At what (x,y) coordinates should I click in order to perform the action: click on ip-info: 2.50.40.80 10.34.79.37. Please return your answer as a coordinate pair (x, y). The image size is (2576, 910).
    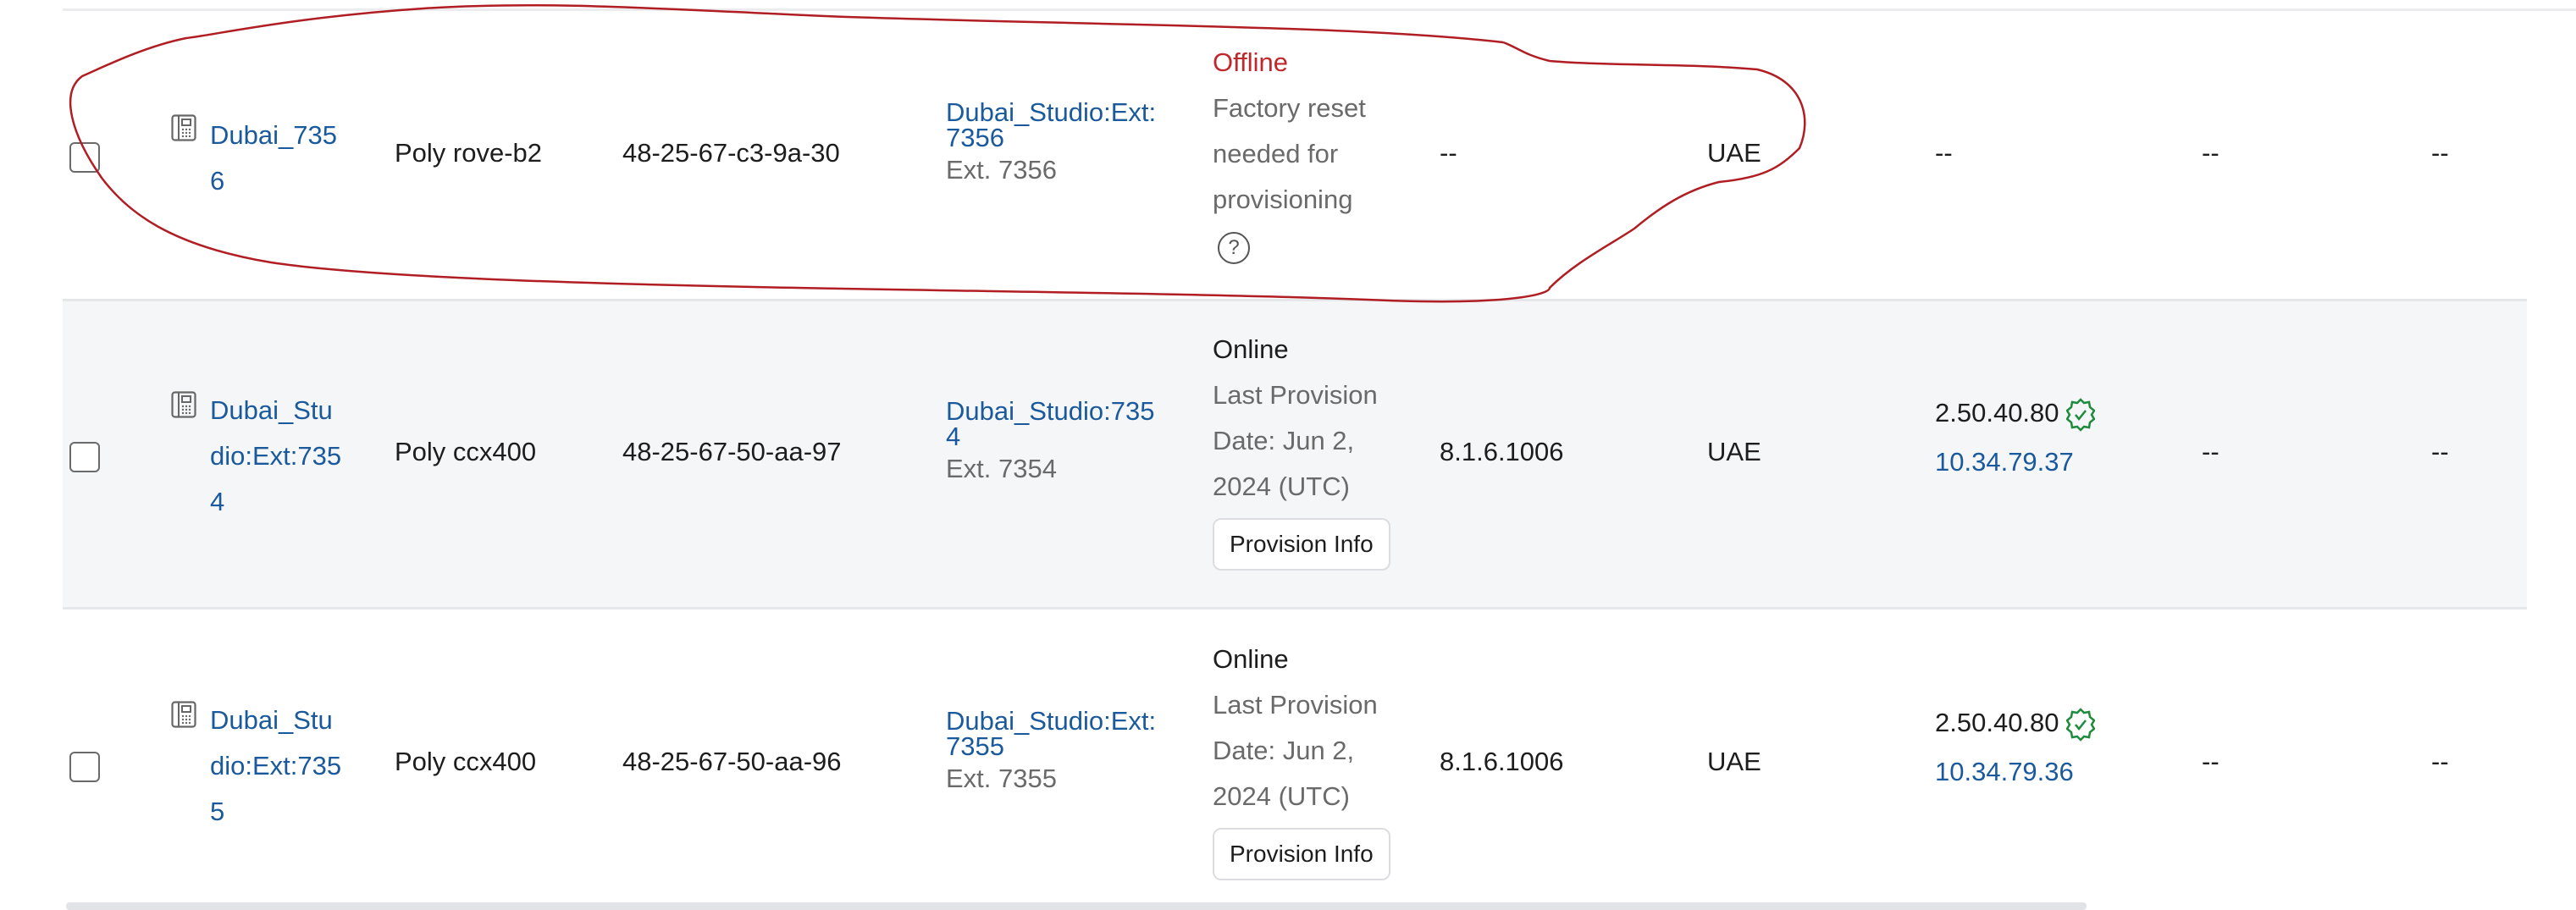
    Looking at the image, I should click on (2015, 437).